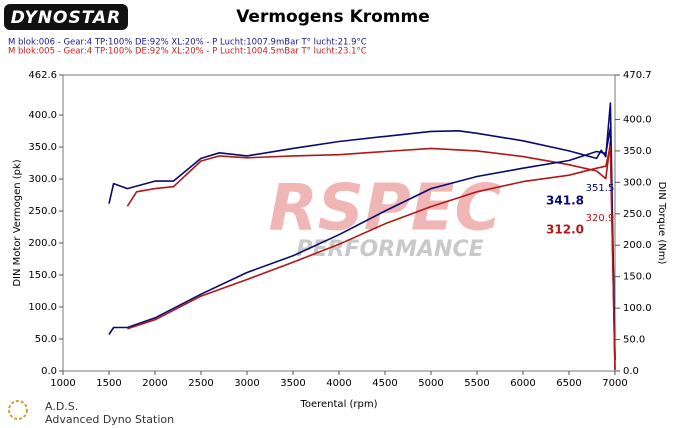 The image size is (685, 428). I want to click on y2-tick-label: 300.0, so click(637, 182).